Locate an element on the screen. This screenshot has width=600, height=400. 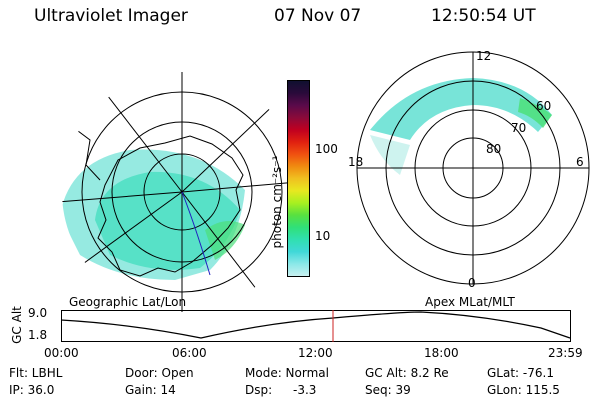
colorbar-tick-10: 10 is located at coordinates (323, 236).